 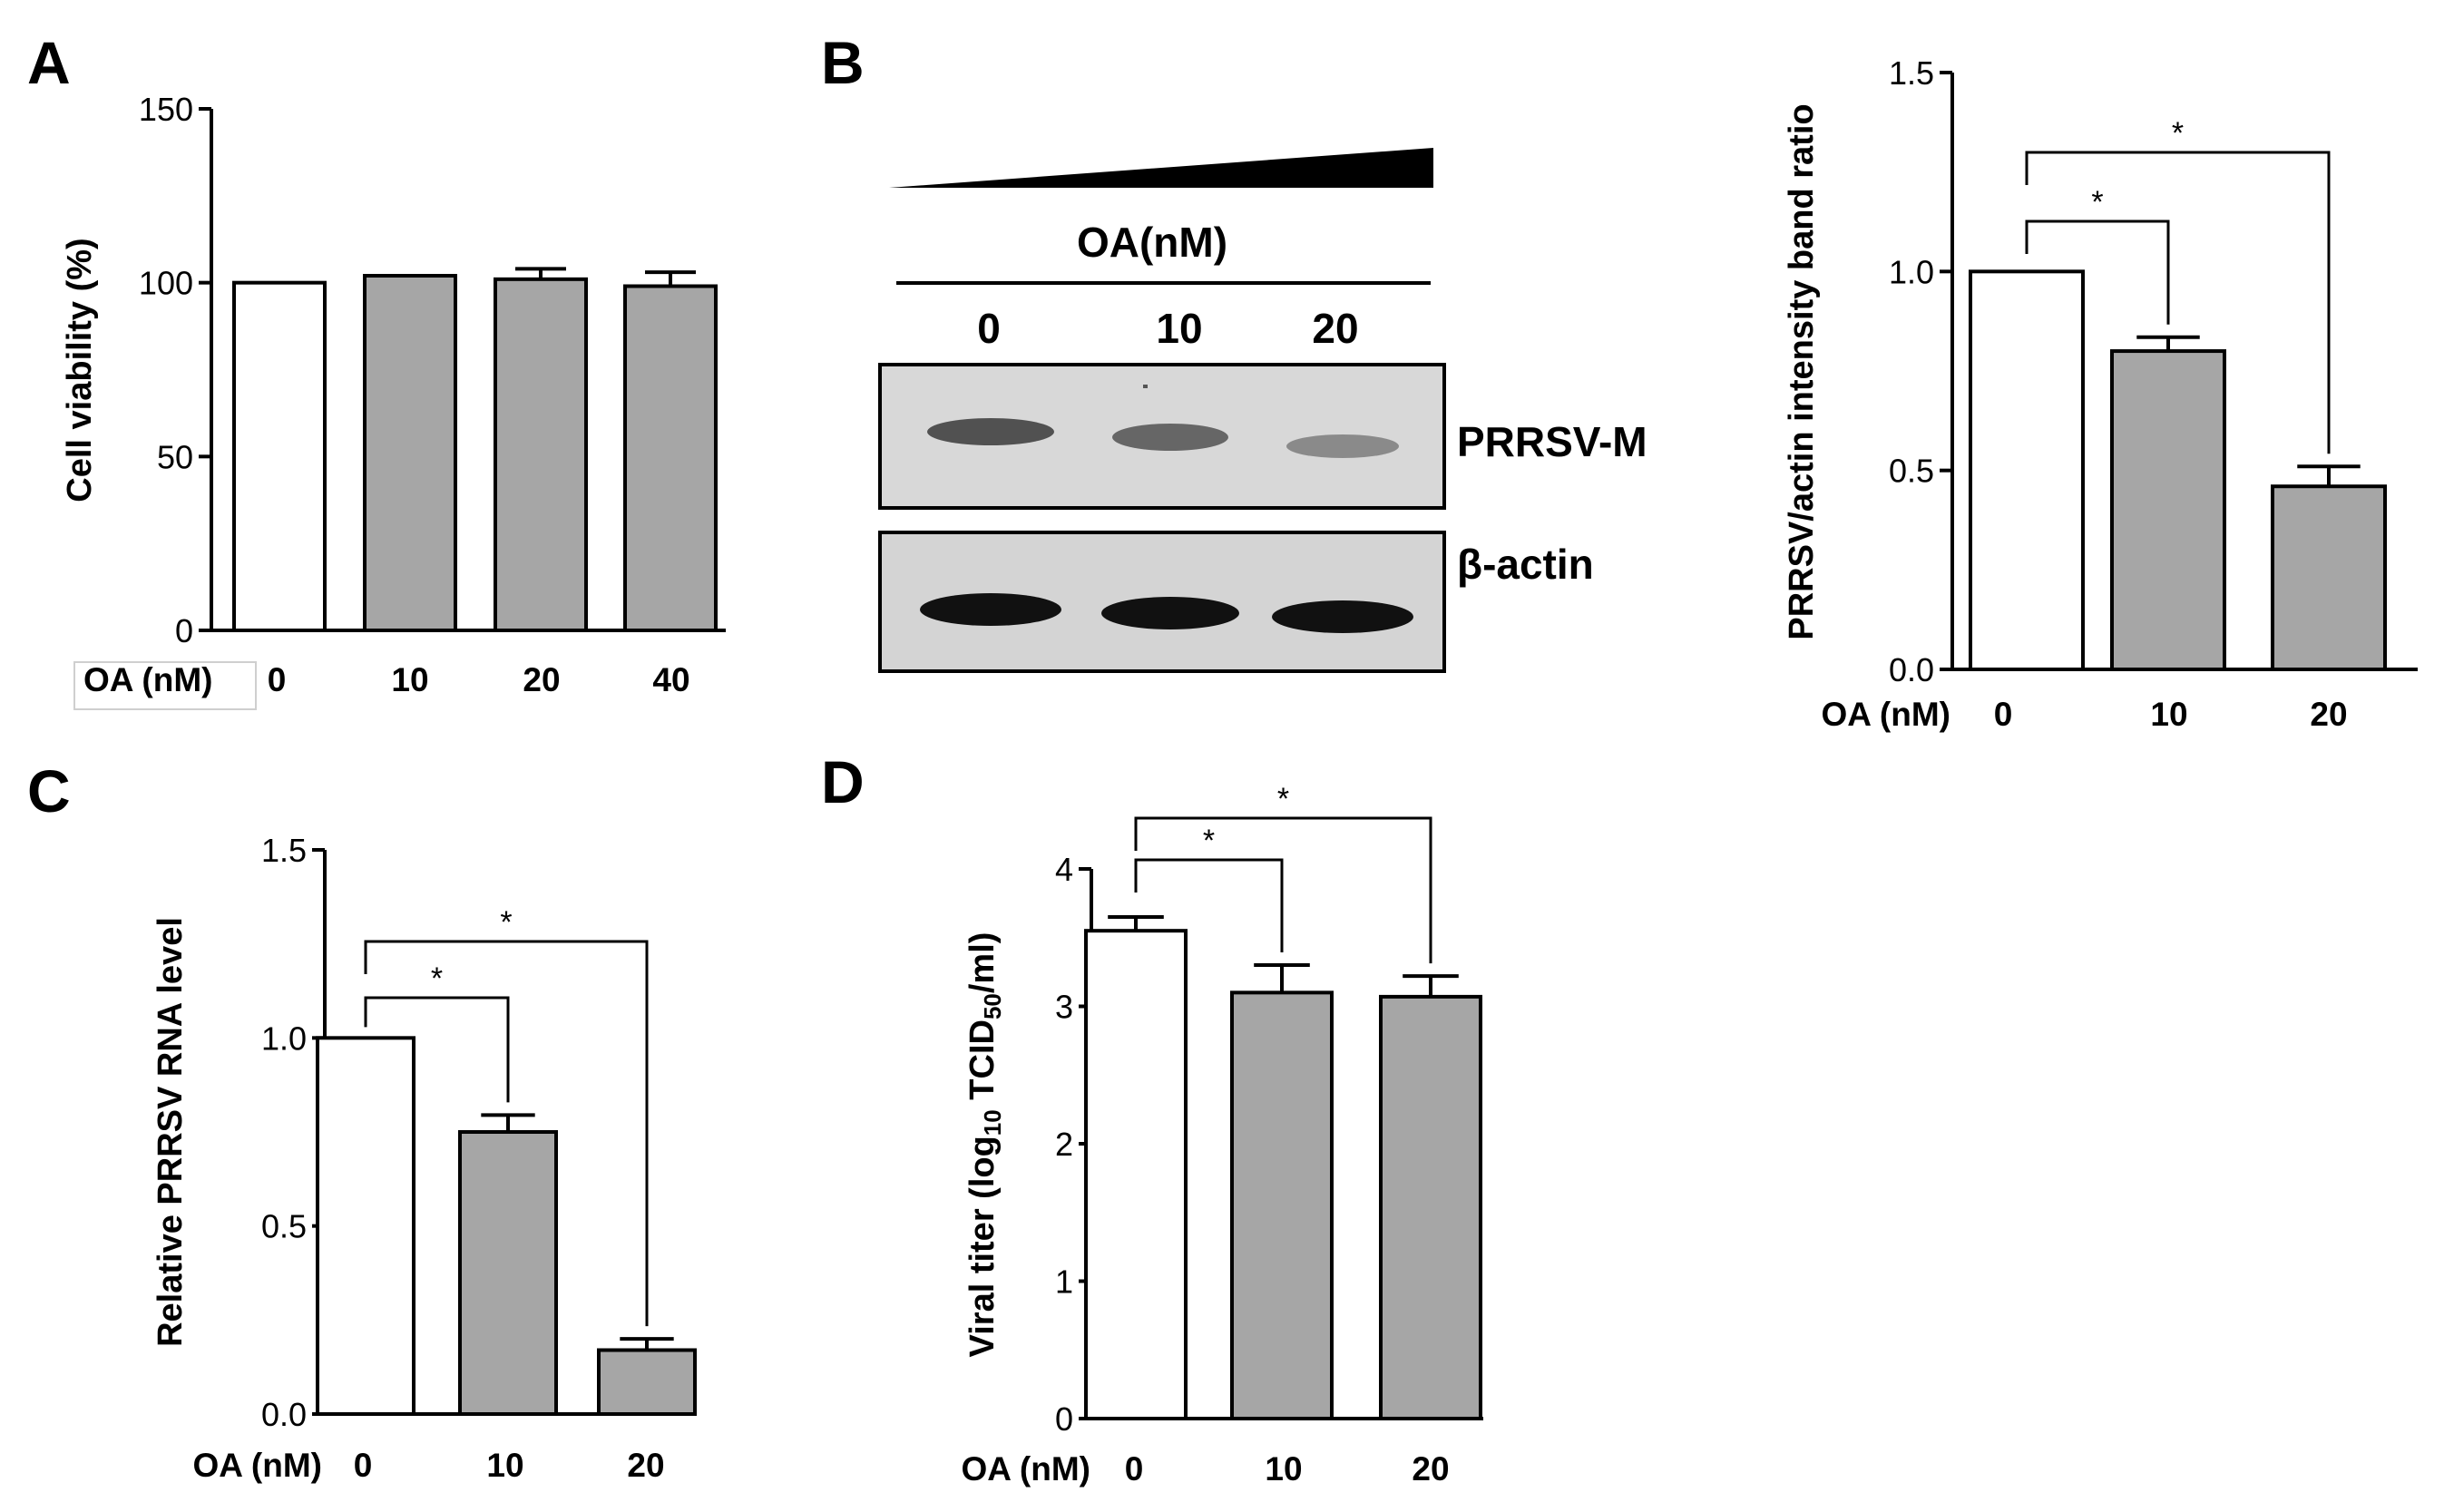 I want to click on wb-lane-label: 0, so click(x=989, y=328).